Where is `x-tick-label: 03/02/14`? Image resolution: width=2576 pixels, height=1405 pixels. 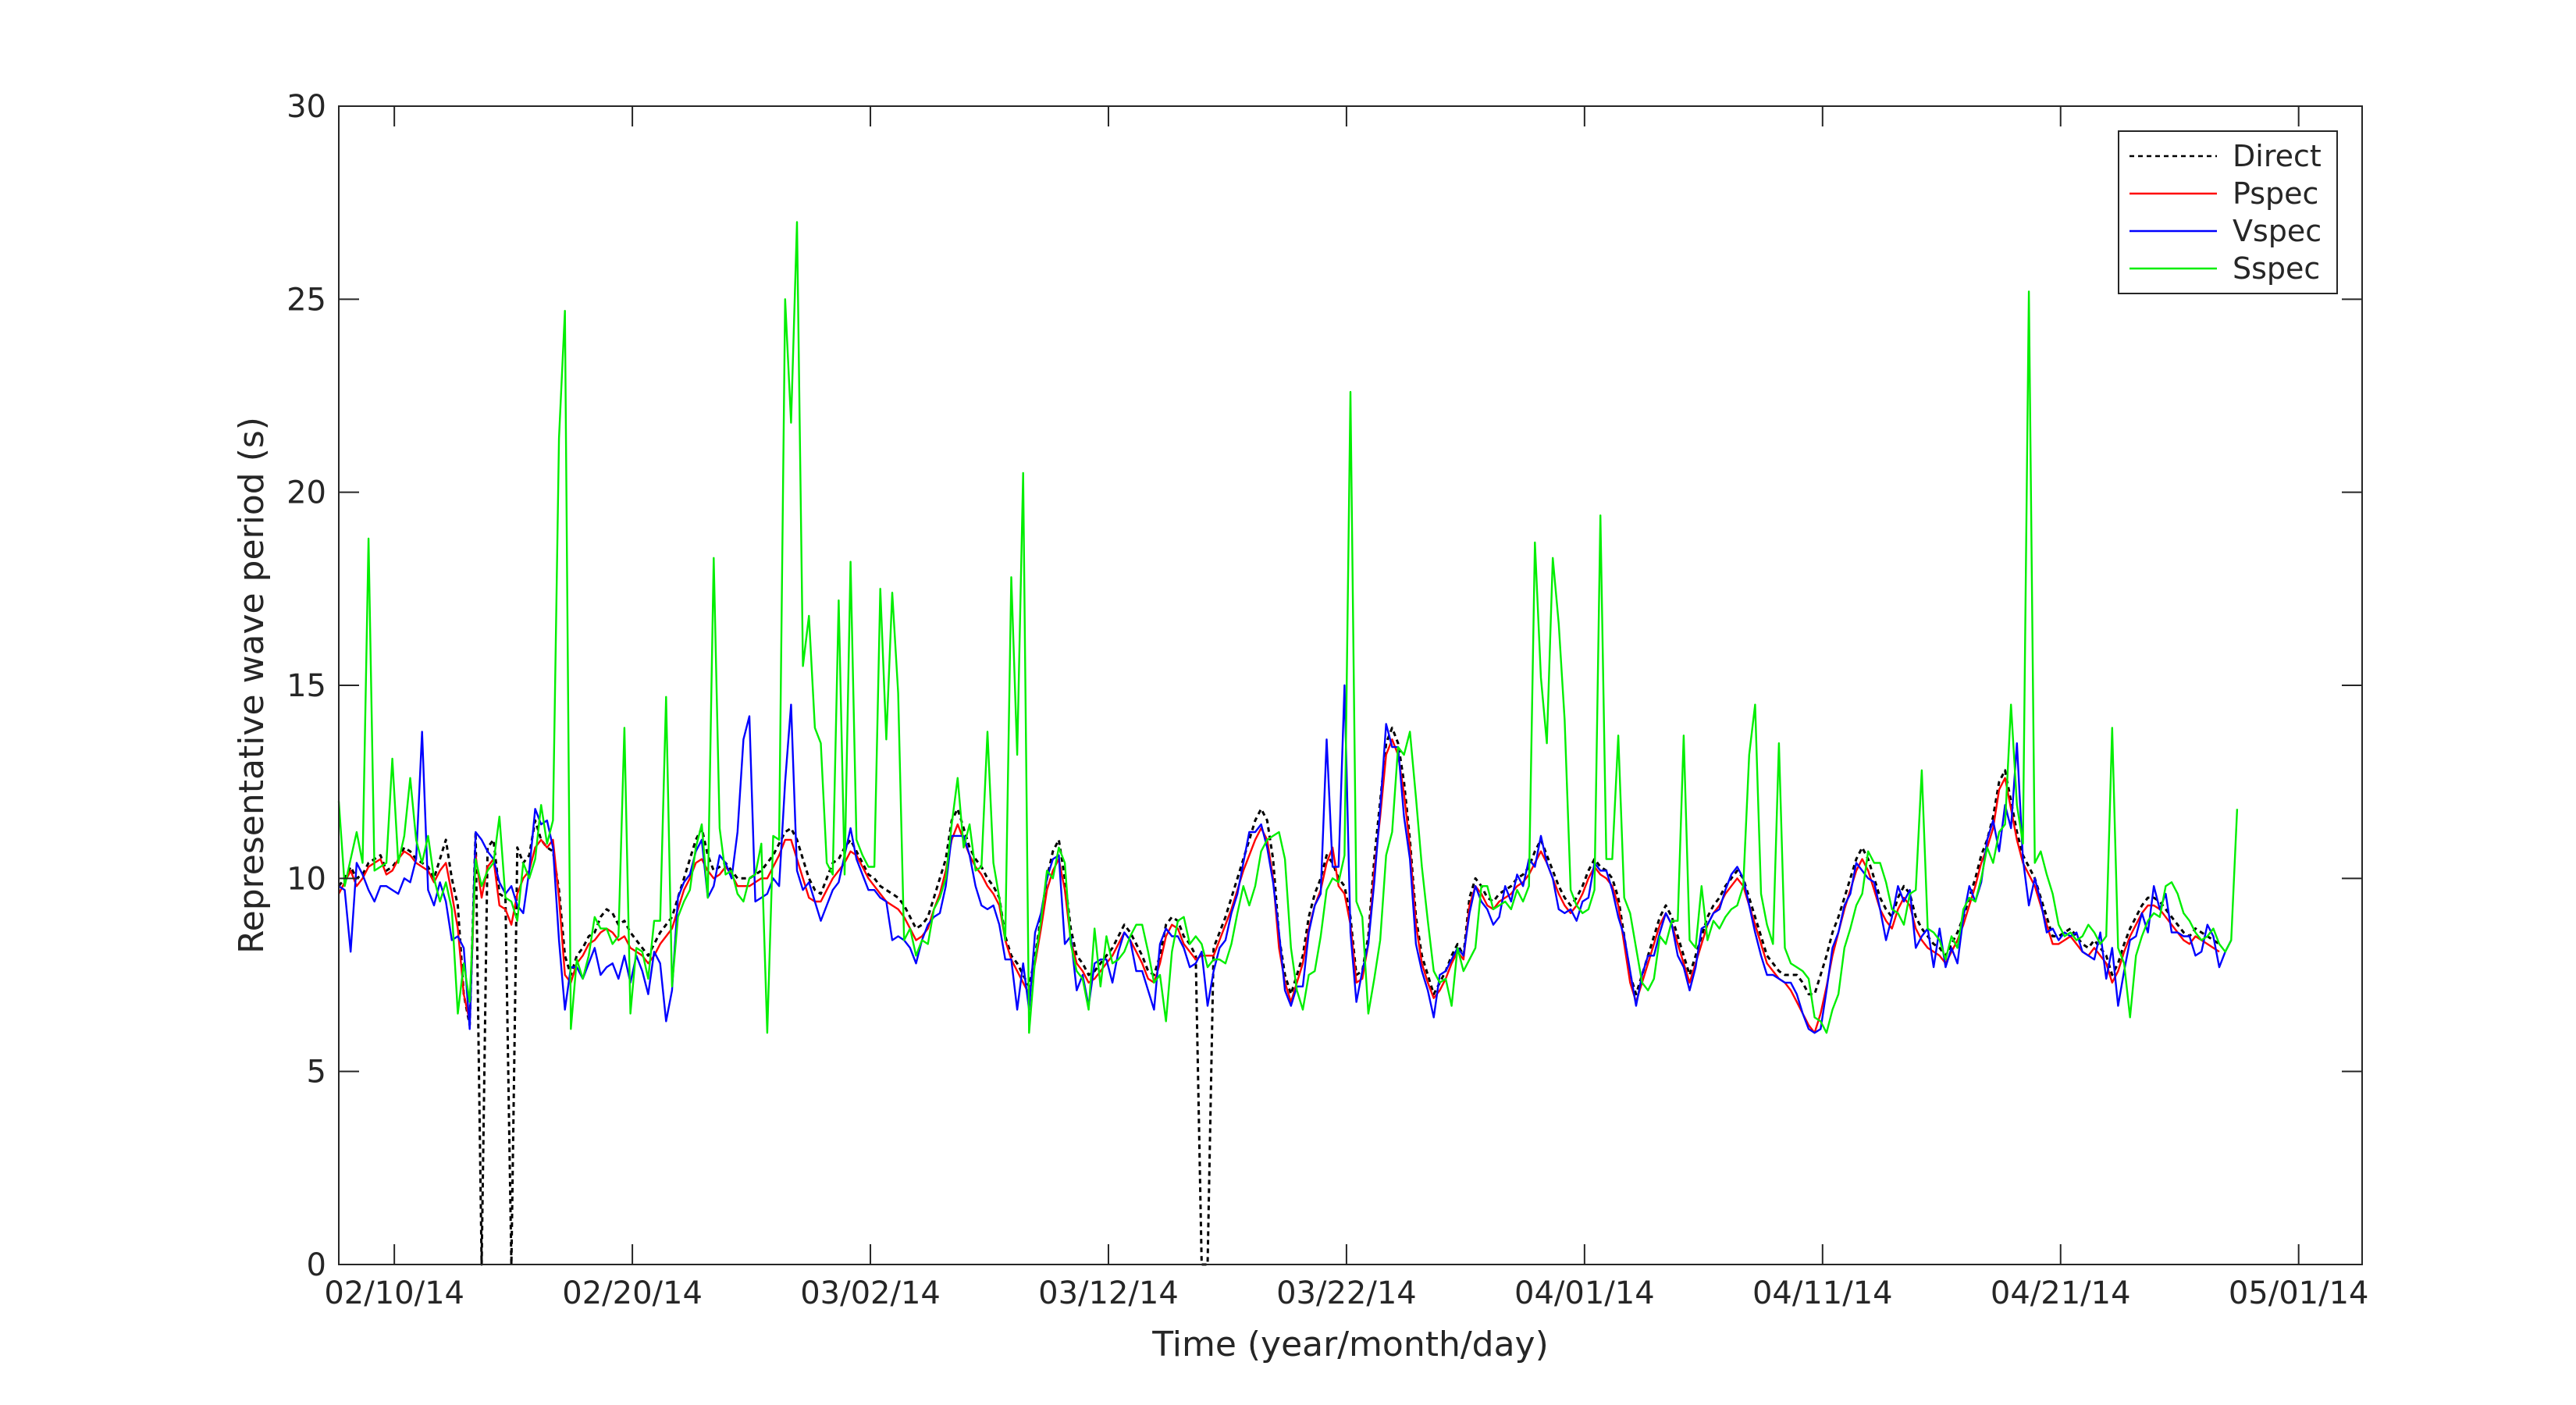
x-tick-label: 03/02/14 is located at coordinates (870, 1293).